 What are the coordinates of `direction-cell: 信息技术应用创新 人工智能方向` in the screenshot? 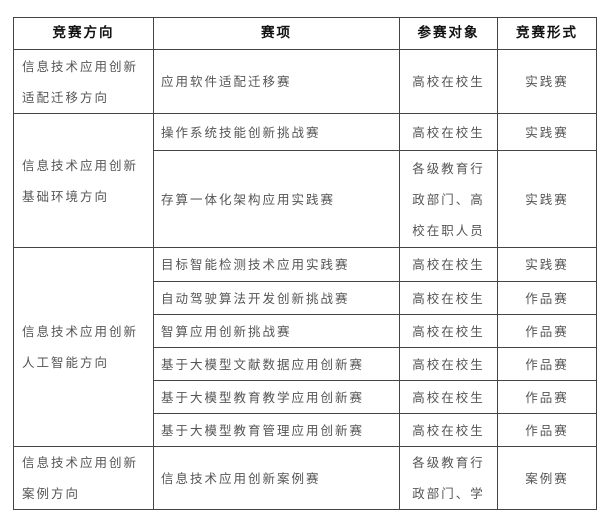 It's located at (83, 347).